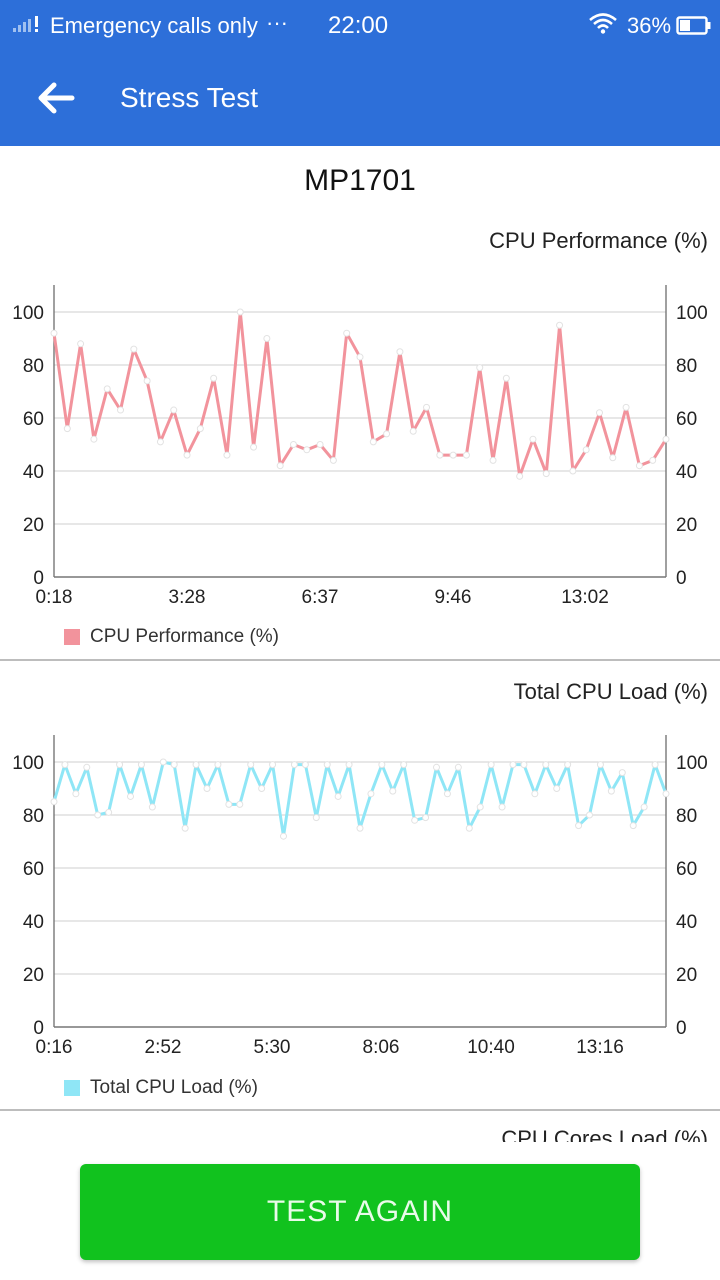 The height and width of the screenshot is (1280, 720). What do you see at coordinates (686, 922) in the screenshot?
I see `y-tick-label-right: 40` at bounding box center [686, 922].